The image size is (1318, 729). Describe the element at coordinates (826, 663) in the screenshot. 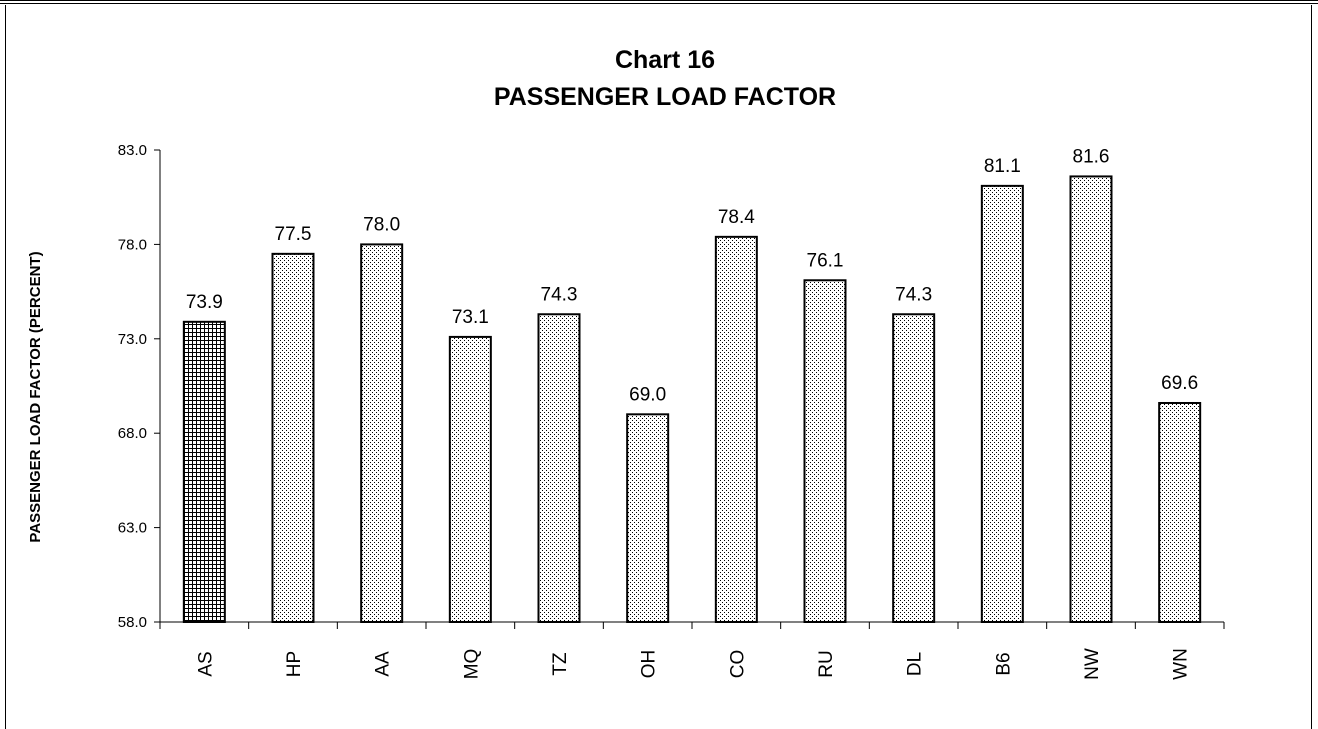

I see `x-tick-label-ru: RU` at that location.